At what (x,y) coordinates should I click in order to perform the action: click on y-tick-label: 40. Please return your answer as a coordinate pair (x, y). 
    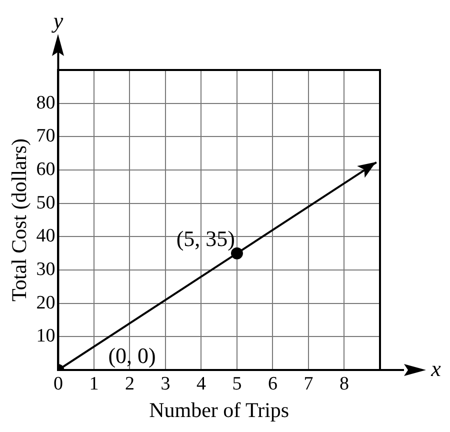
    Looking at the image, I should click on (46, 236).